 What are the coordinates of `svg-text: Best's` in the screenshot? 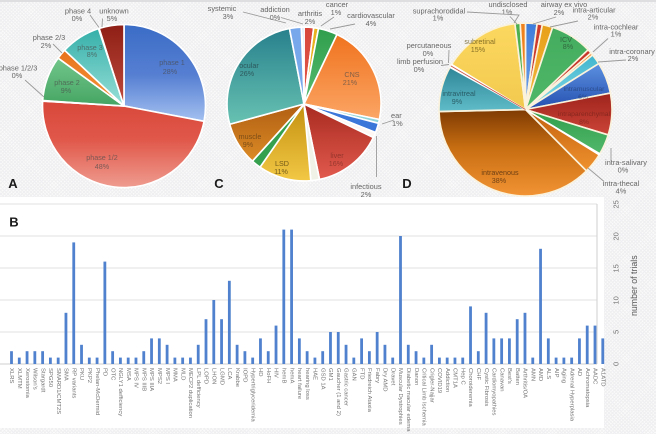 It's located at (509, 376).